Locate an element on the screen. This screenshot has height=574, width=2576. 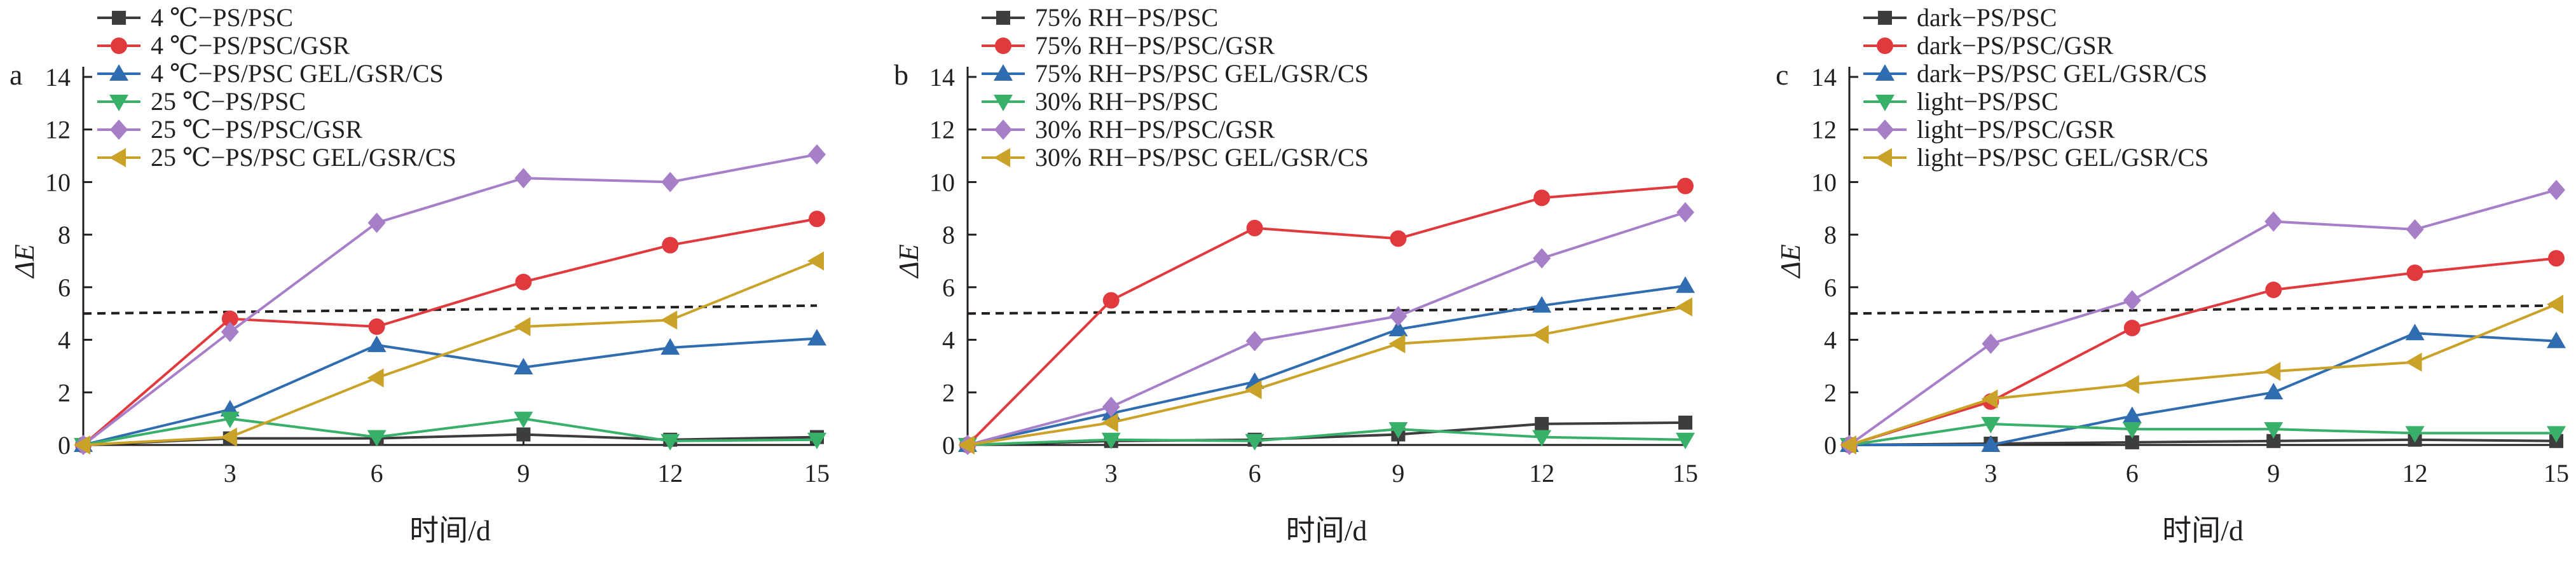
legend-label: light−PS/PSC/GSR is located at coordinates (2016, 130).